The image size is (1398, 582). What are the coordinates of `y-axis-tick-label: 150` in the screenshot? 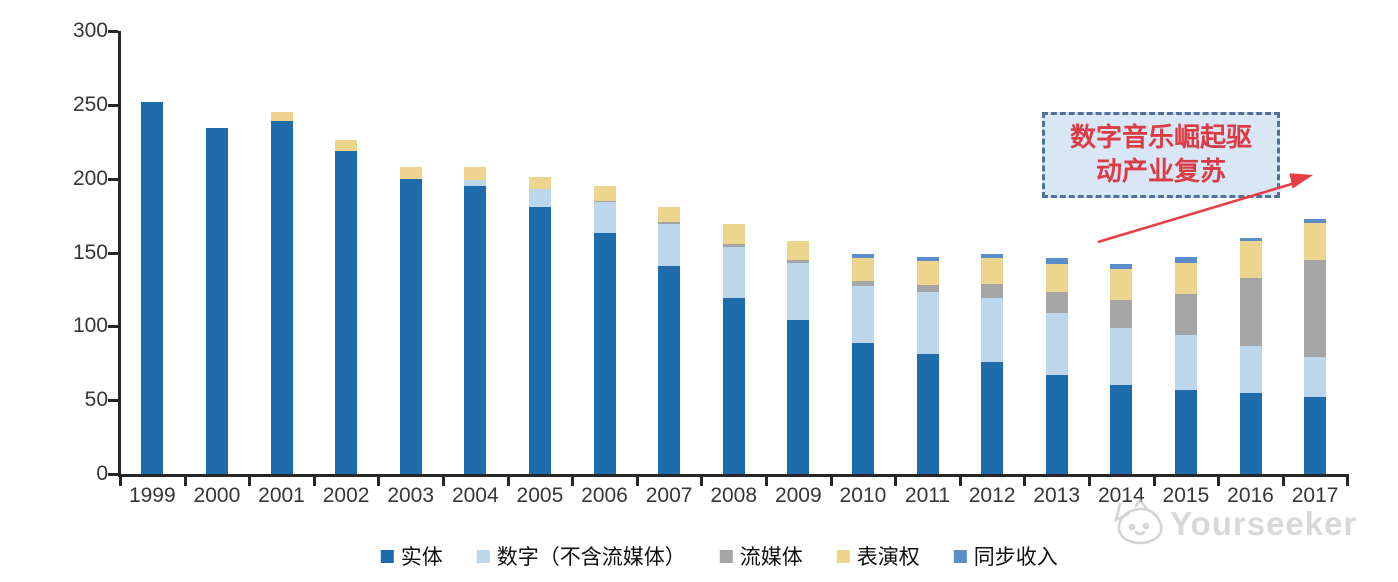 It's located at (90, 252).